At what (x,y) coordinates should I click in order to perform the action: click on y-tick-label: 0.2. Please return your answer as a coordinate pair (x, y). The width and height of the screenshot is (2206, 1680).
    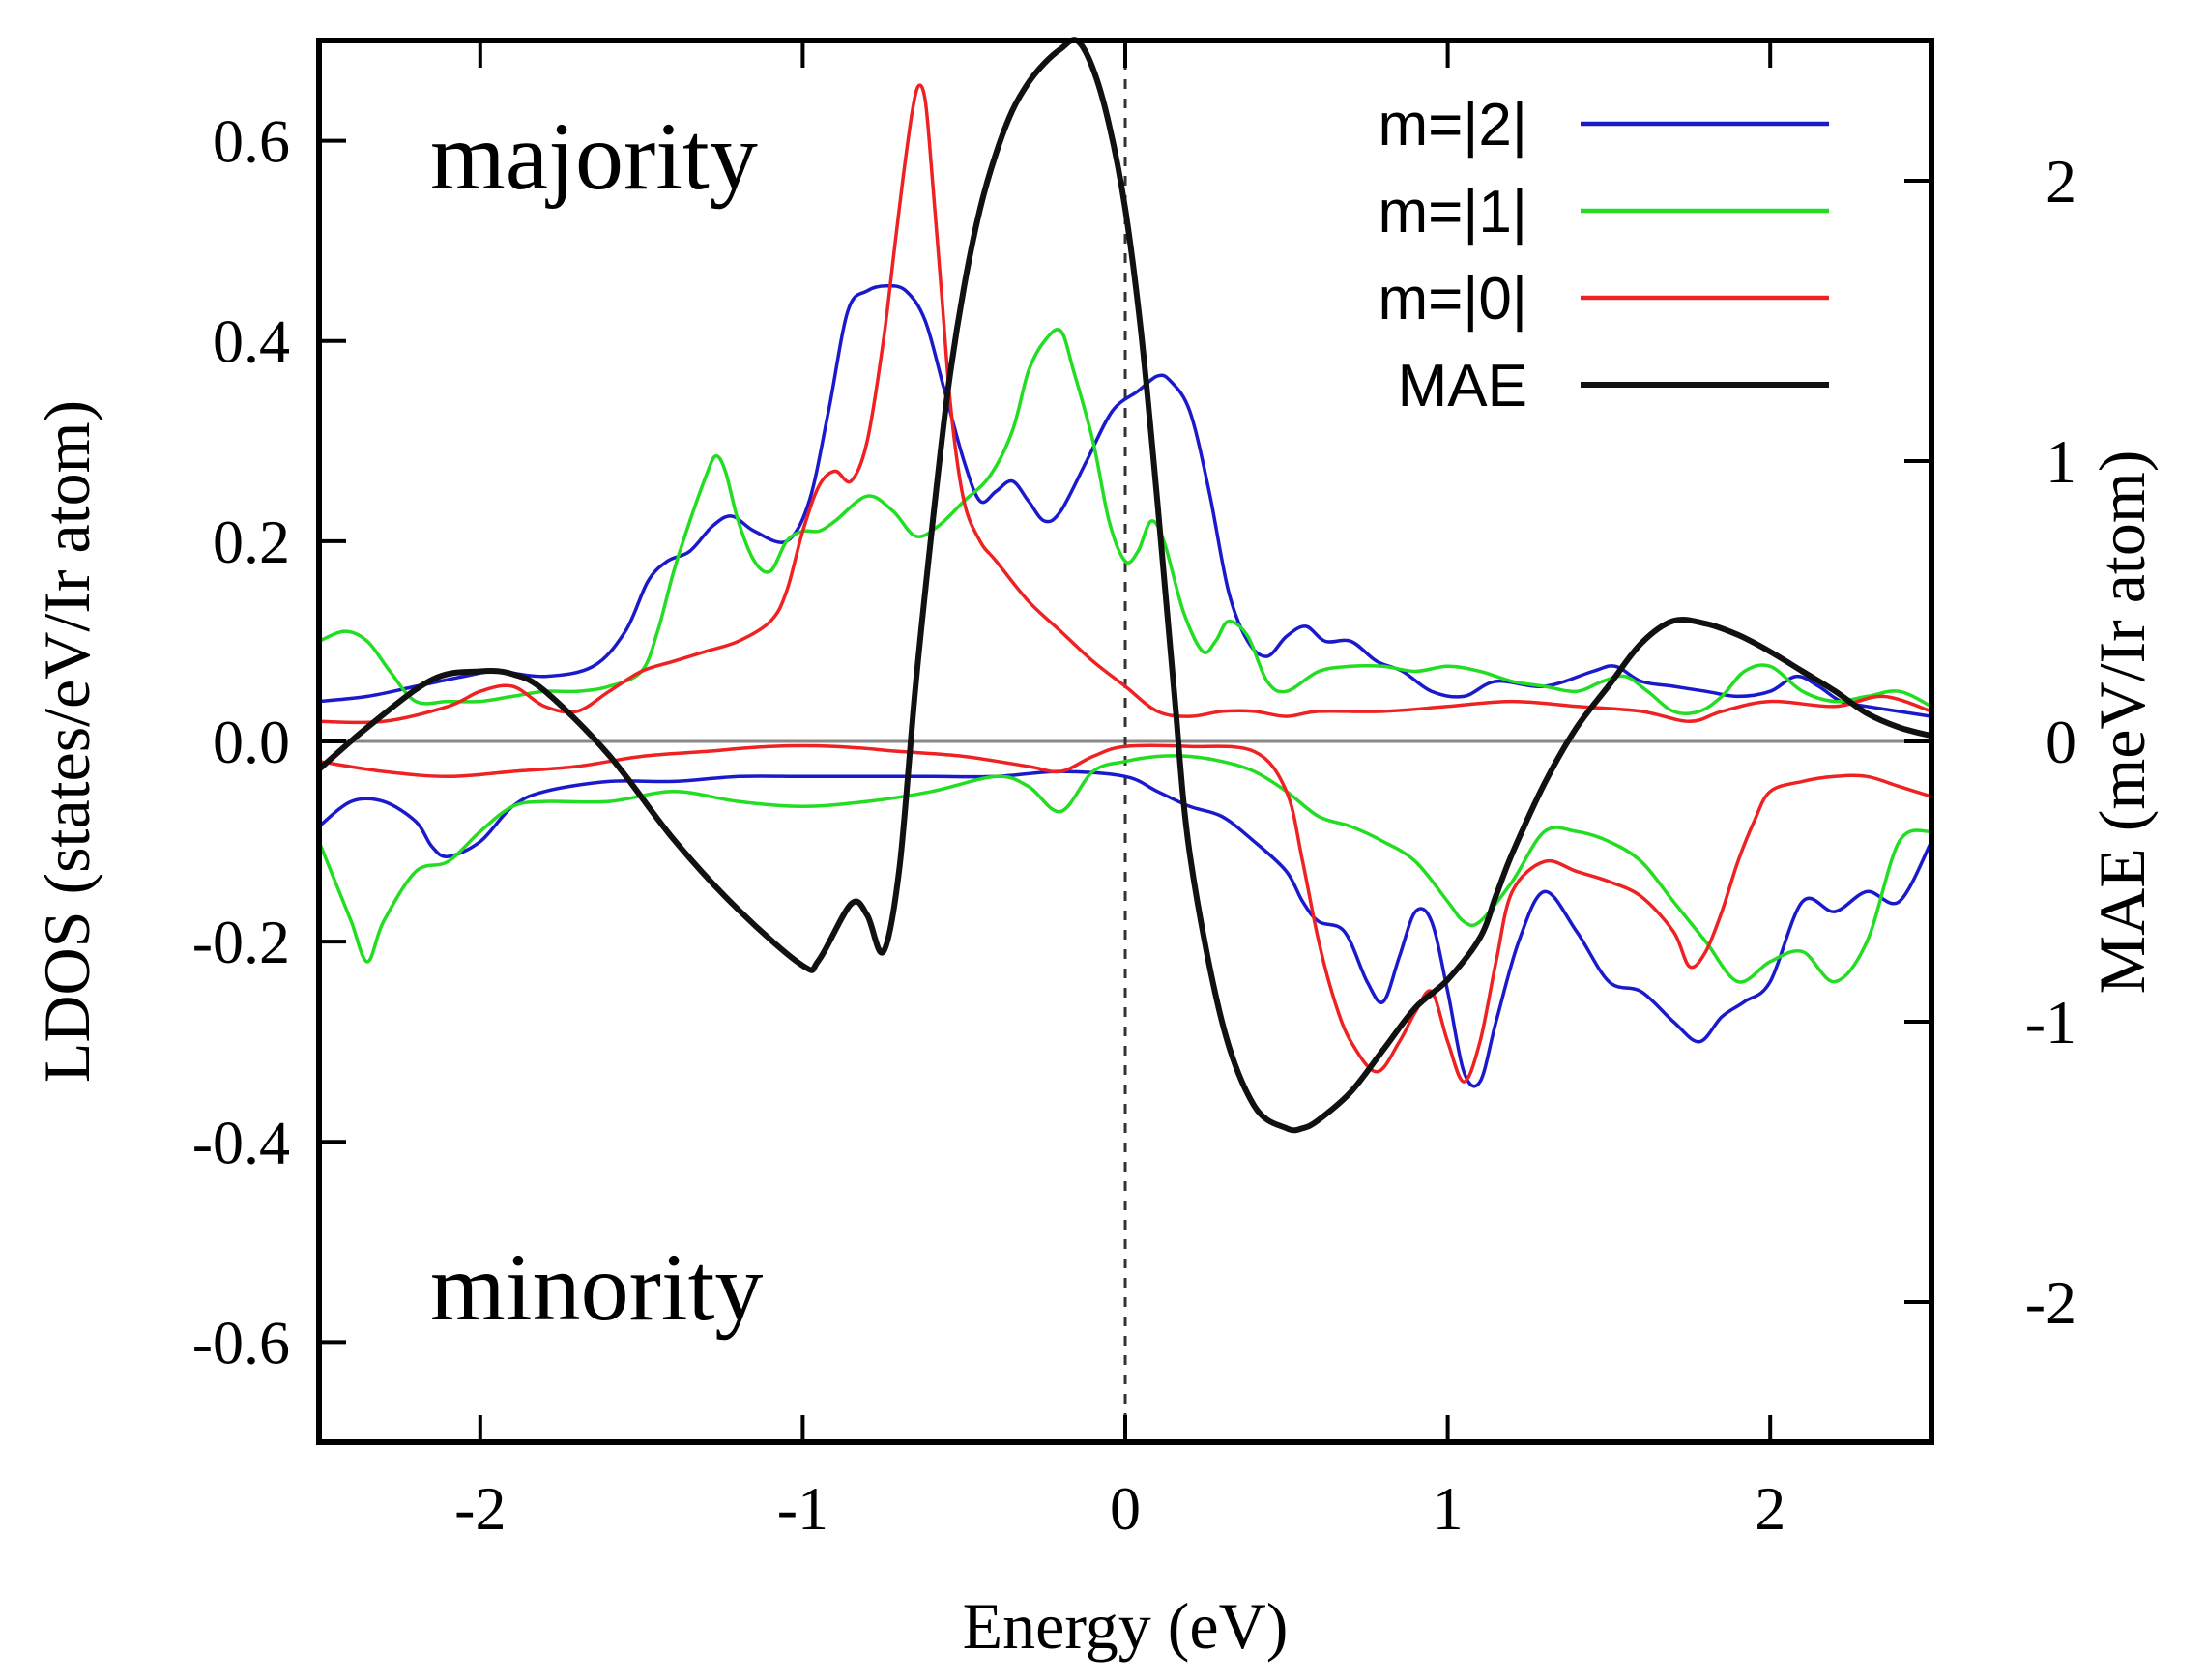
    Looking at the image, I should click on (251, 541).